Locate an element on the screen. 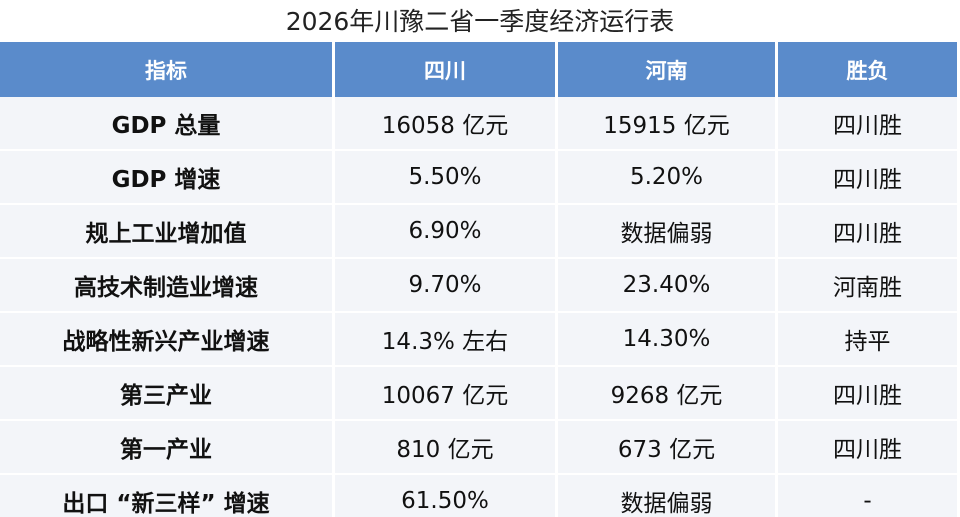 This screenshot has height=517, width=960. data-cell: 673 亿元 is located at coordinates (668, 448).